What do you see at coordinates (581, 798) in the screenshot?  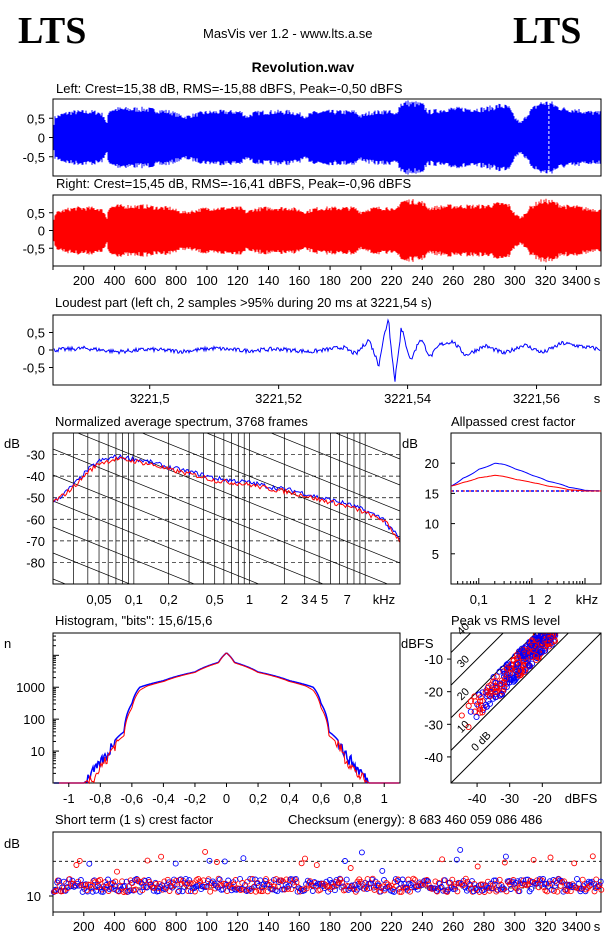 I see `x-unit-label: dBFS` at bounding box center [581, 798].